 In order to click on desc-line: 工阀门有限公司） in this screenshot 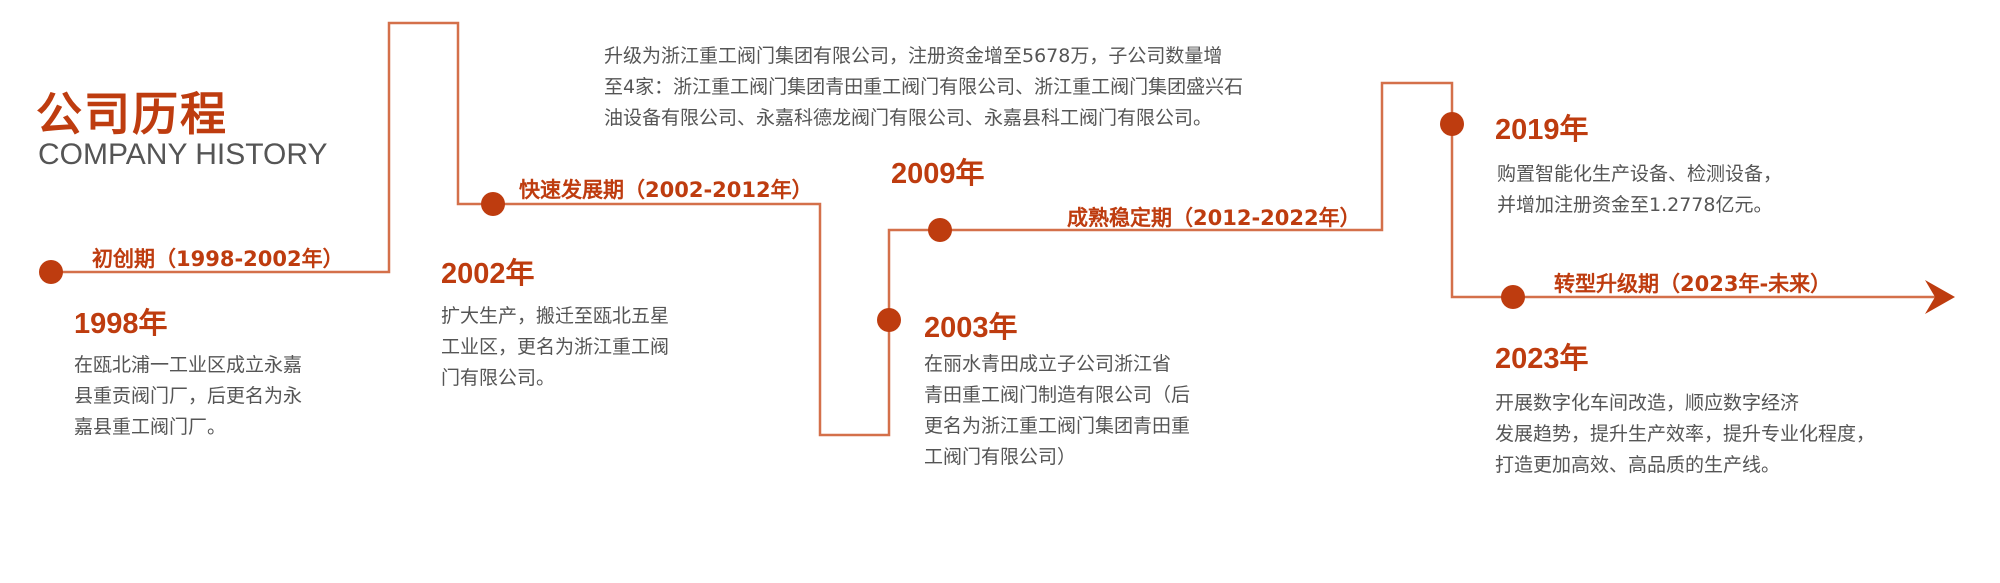, I will do `click(1000, 457)`.